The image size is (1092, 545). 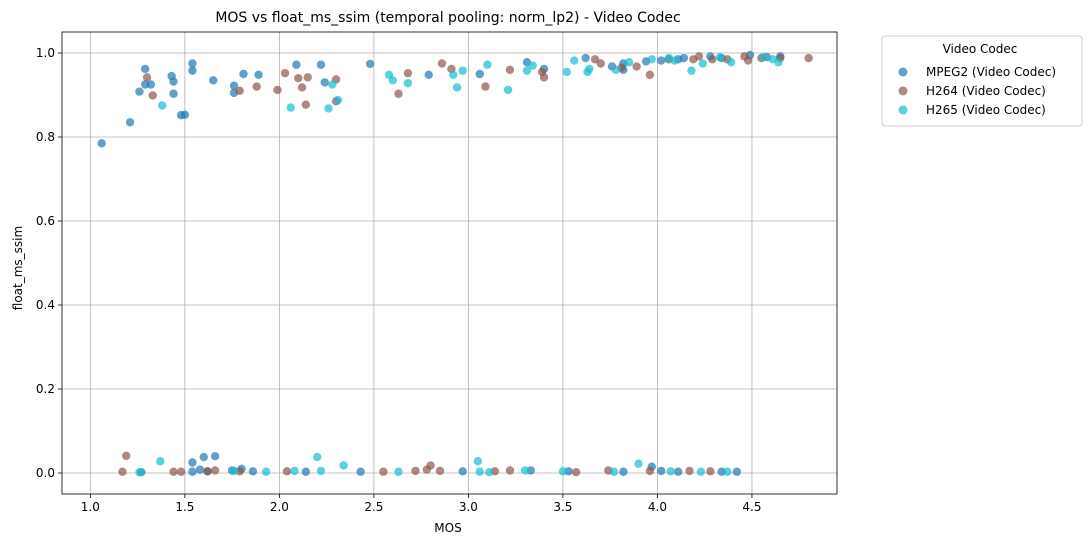 I want to click on x-tick-label: 1.5, so click(x=184, y=507).